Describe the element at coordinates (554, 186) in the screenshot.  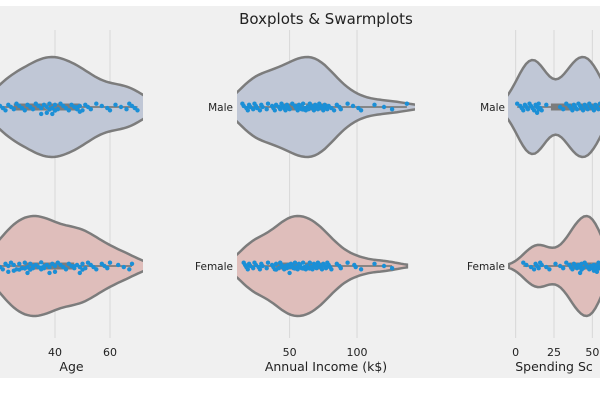
I see `panel-plot-area` at that location.